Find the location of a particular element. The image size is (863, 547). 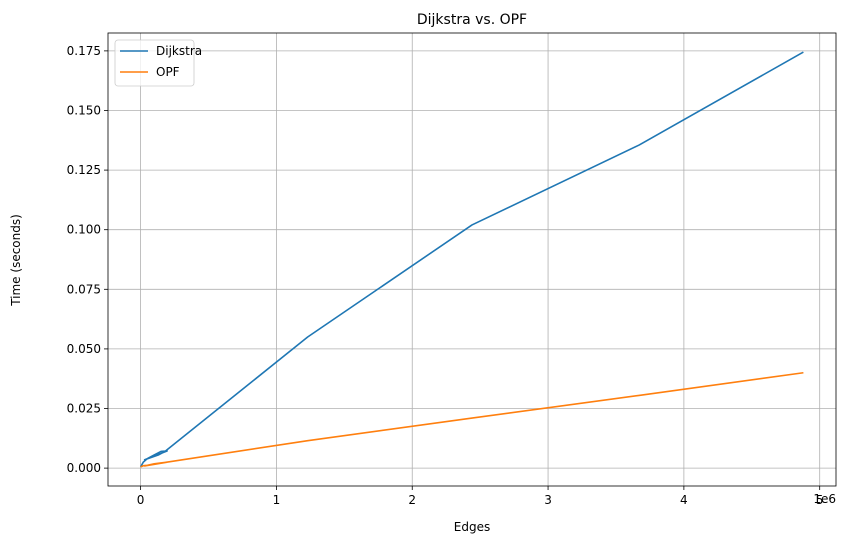

x-tick-label: 2 is located at coordinates (412, 500).